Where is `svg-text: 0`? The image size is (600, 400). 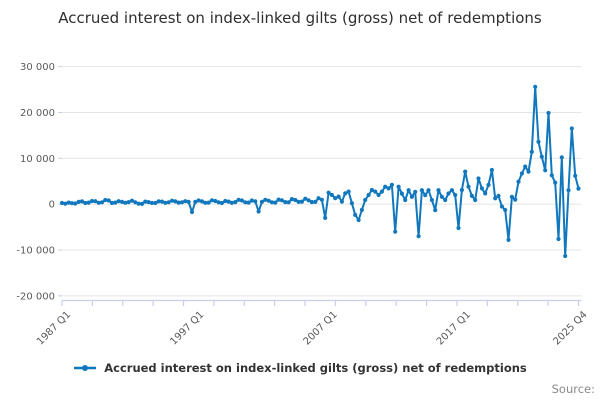 svg-text: 0 is located at coordinates (52, 205).